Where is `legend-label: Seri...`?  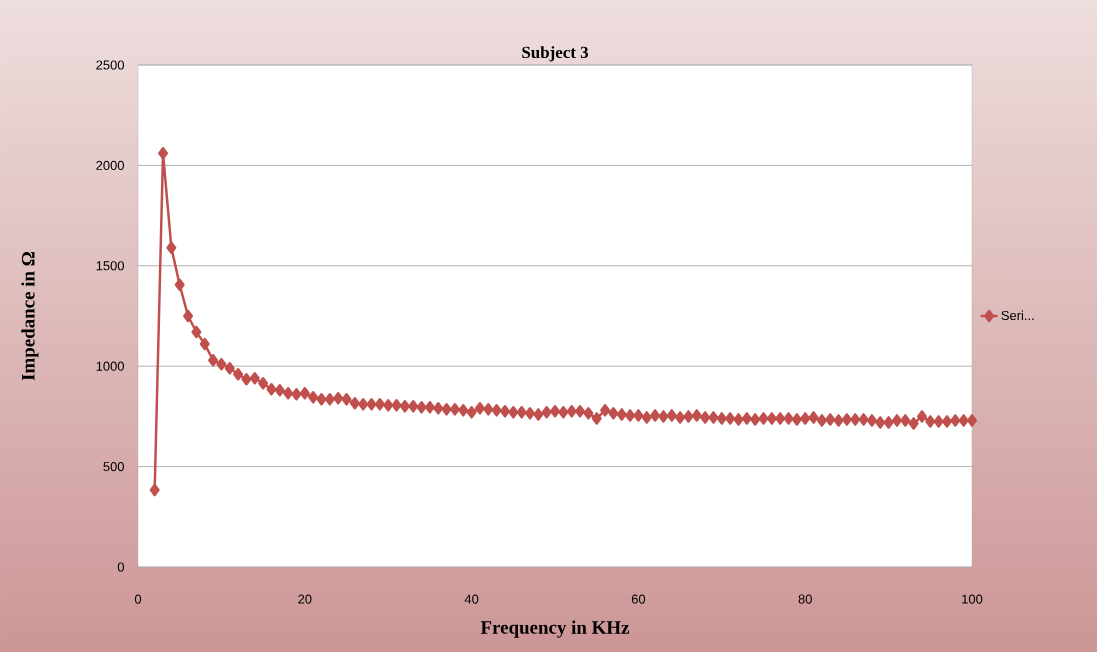
legend-label: Seri... is located at coordinates (1017, 315).